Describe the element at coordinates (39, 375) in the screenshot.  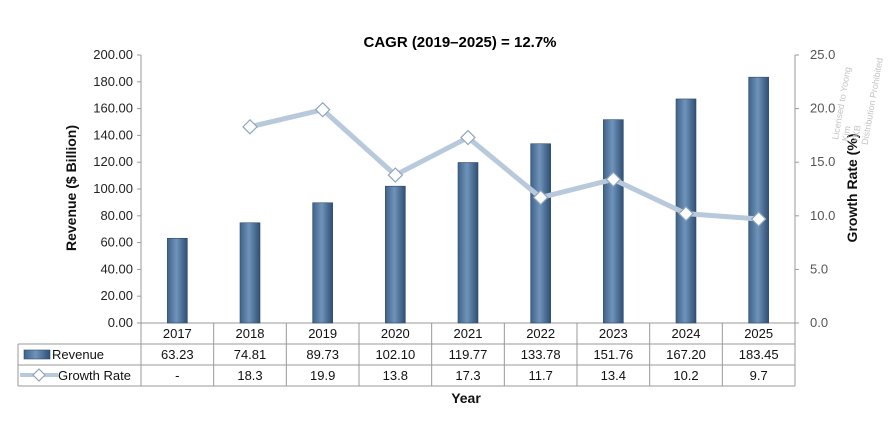
I see `legend-marker-growth-rate` at that location.